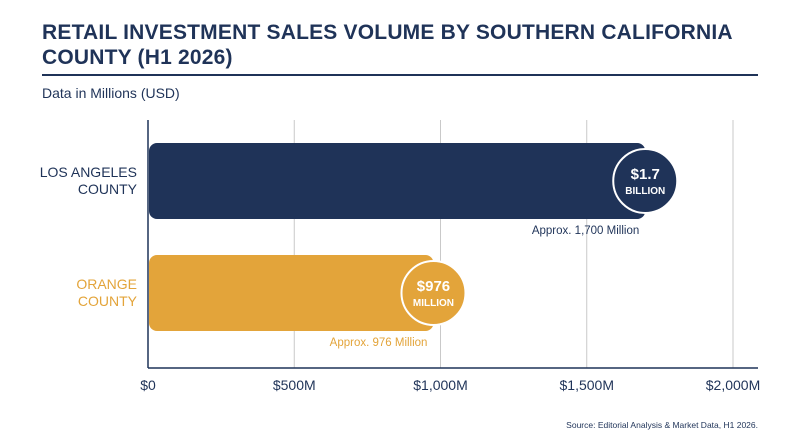 This screenshot has width=800, height=447. Describe the element at coordinates (585, 231) in the screenshot. I see `value-annotation: Approx. 1,700 Million` at that location.